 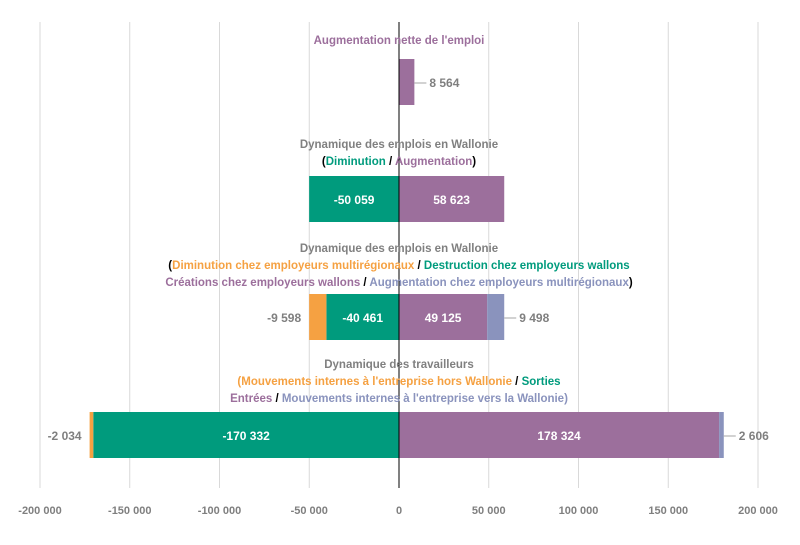 I want to click on data-label: -50 059, so click(x=354, y=200).